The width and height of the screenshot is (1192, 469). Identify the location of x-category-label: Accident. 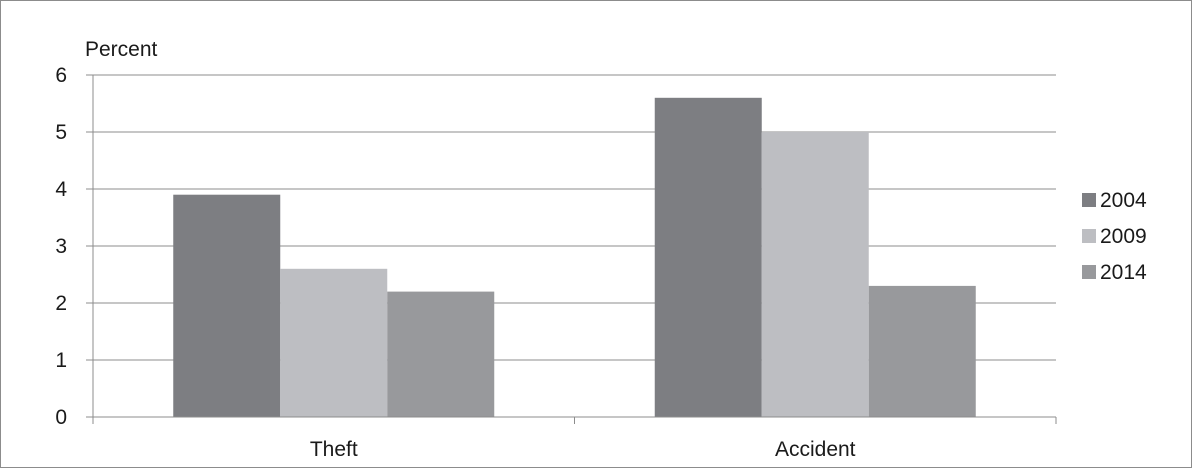
(815, 449).